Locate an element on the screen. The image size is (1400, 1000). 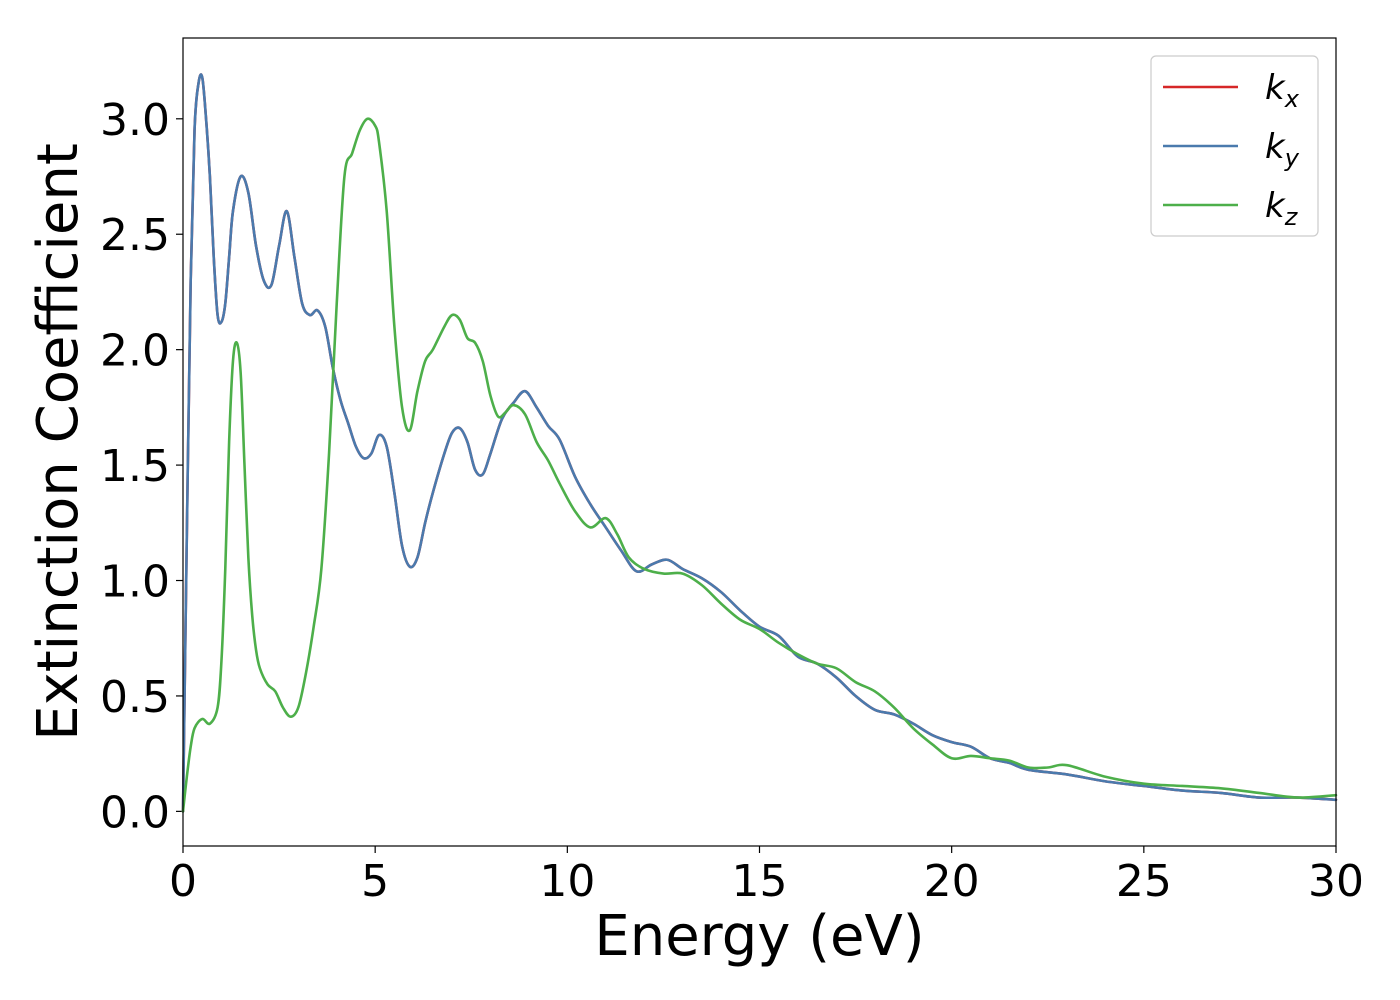
y-tick-label: 1.5 is located at coordinates (135, 466).